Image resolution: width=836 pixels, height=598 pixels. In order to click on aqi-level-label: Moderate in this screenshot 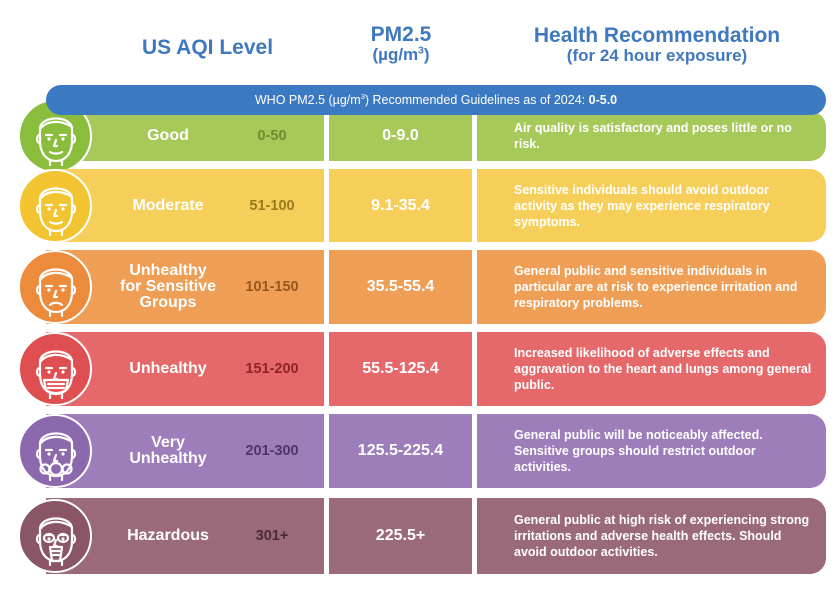, I will do `click(168, 205)`.